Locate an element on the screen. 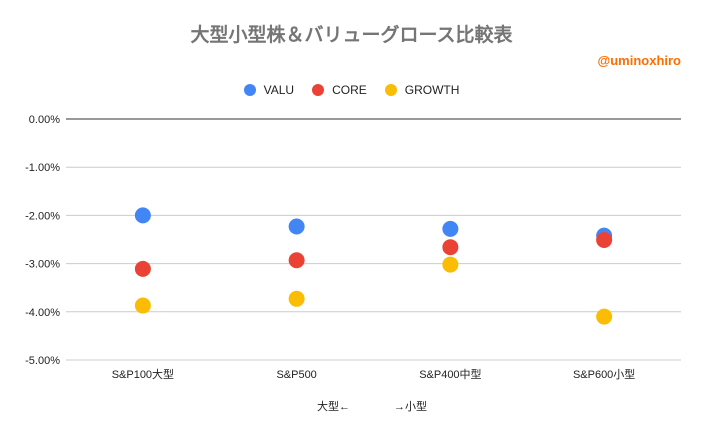 This screenshot has height=435, width=703. x-tick-label: S&P600小型 is located at coordinates (604, 374).